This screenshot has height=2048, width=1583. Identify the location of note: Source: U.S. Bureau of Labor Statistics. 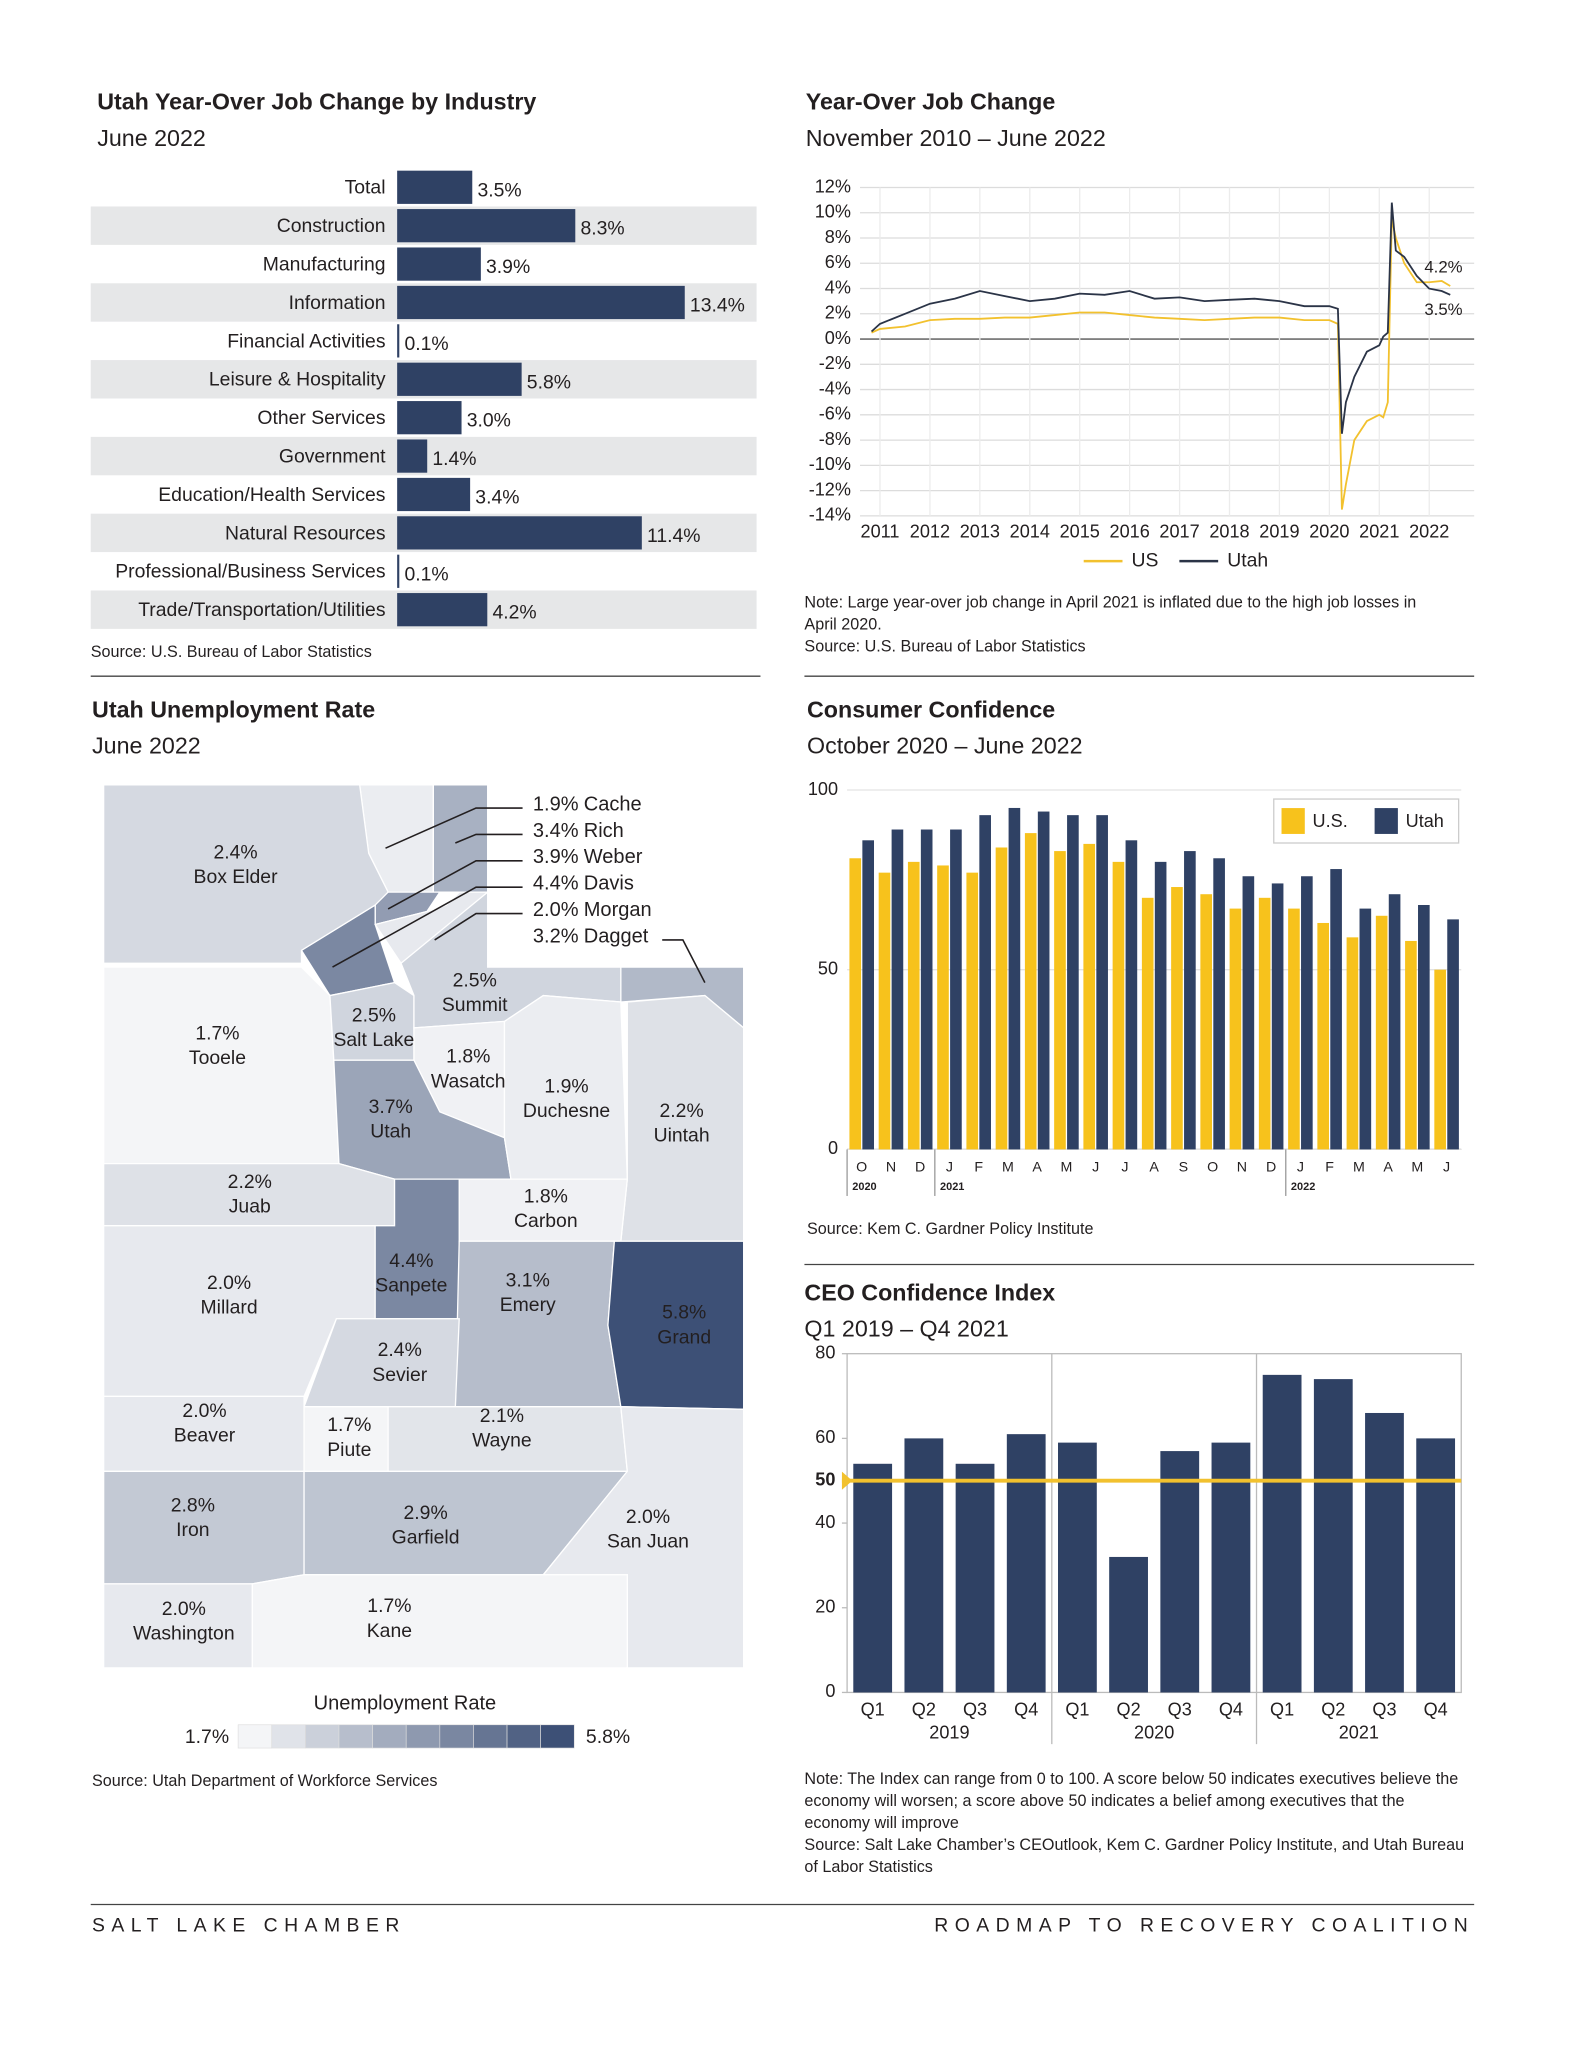
(945, 646).